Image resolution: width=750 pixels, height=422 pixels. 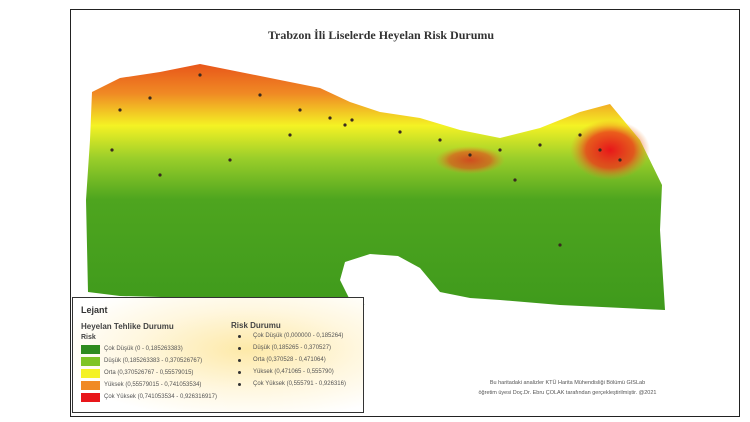 I want to click on hazard-class: Çok Yüksek (0,741053534 - 0,926316917), so click(x=149, y=397).